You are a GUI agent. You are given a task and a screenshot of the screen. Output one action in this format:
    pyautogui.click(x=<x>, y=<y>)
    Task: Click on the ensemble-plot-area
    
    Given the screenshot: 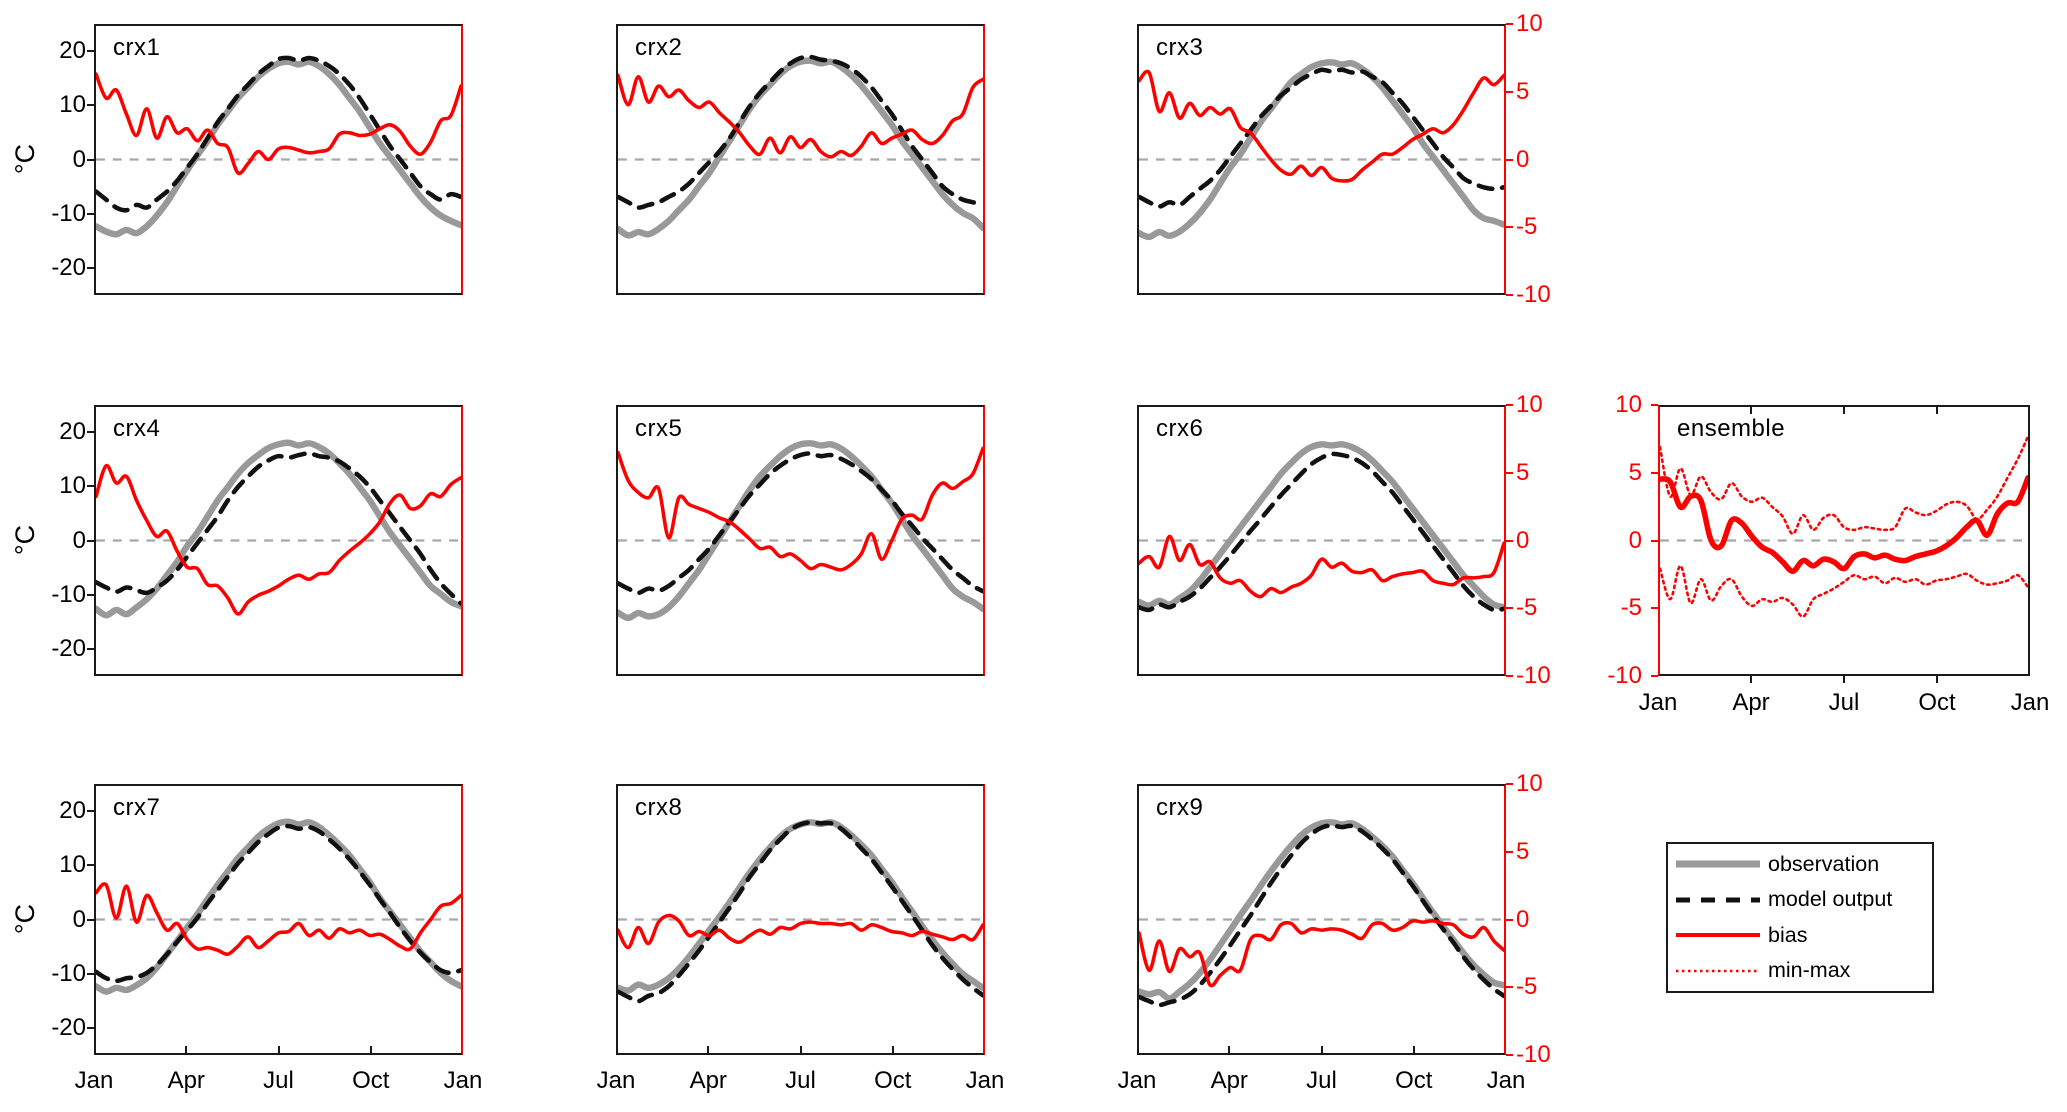 What is the action you would take?
    pyautogui.click(x=1844, y=526)
    